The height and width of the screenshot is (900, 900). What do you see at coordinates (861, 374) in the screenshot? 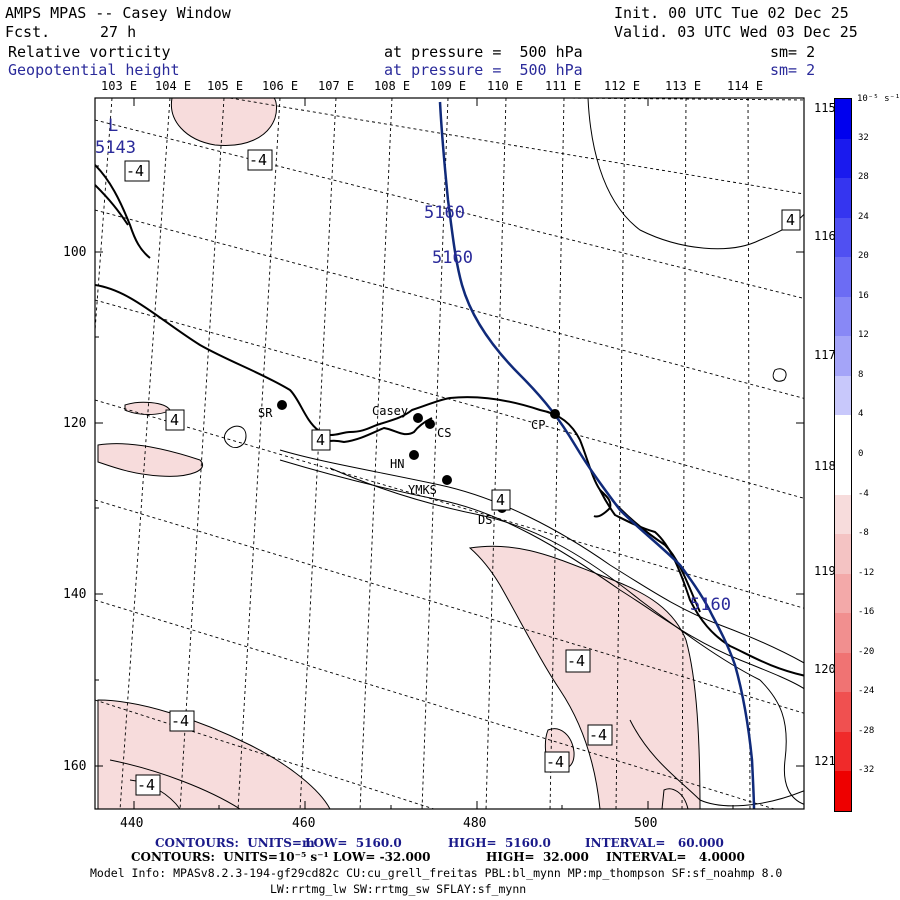
I see `colorbar-tick-label: 8` at bounding box center [861, 374].